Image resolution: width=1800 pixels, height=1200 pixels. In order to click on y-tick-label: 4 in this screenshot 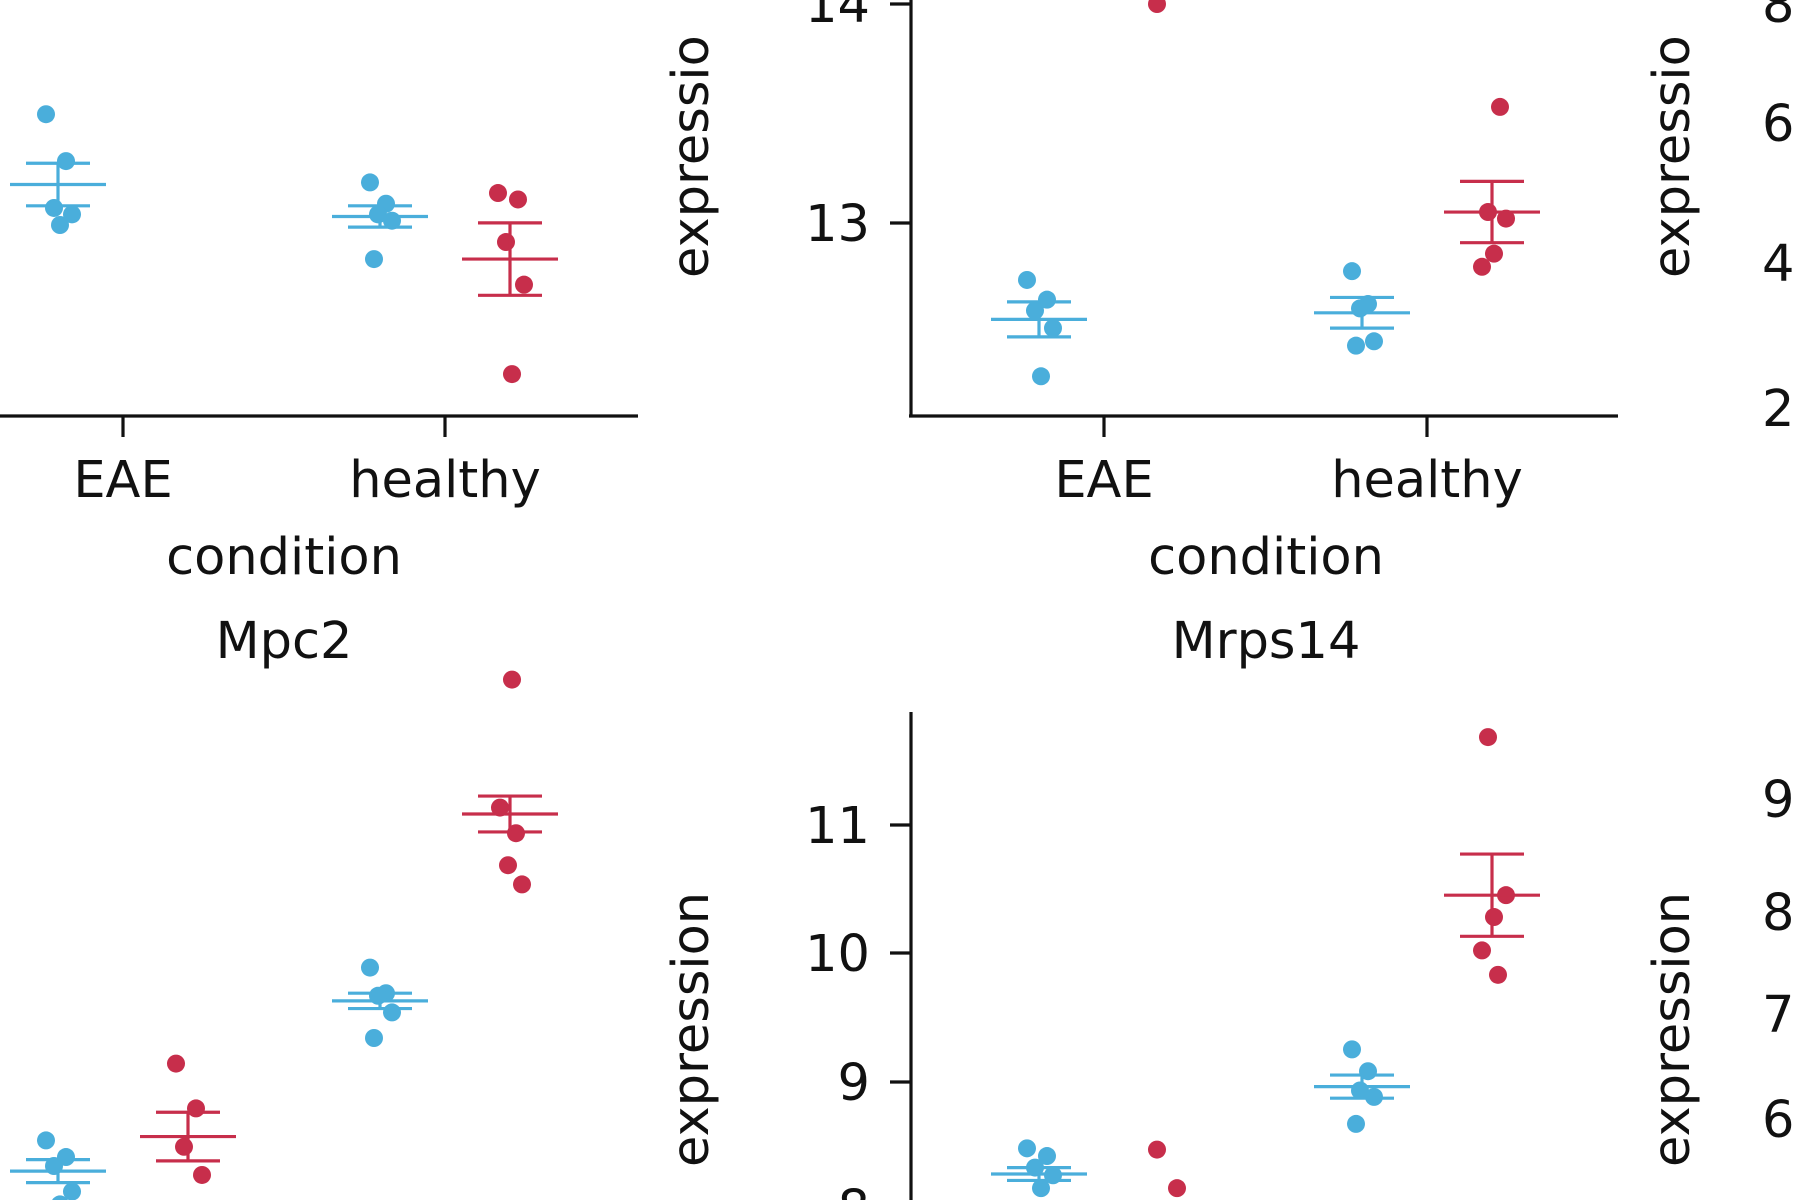, I will do `click(1778, 264)`.